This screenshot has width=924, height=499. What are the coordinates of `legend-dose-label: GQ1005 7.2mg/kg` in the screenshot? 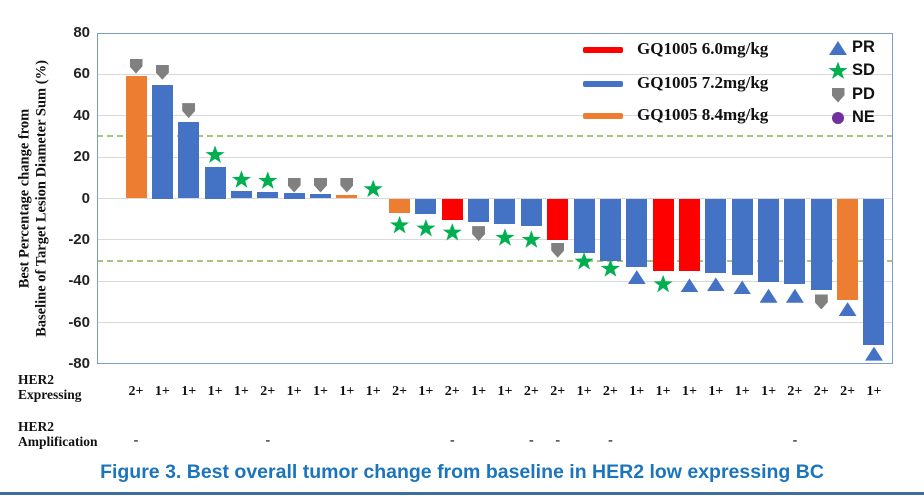 It's located at (703, 82).